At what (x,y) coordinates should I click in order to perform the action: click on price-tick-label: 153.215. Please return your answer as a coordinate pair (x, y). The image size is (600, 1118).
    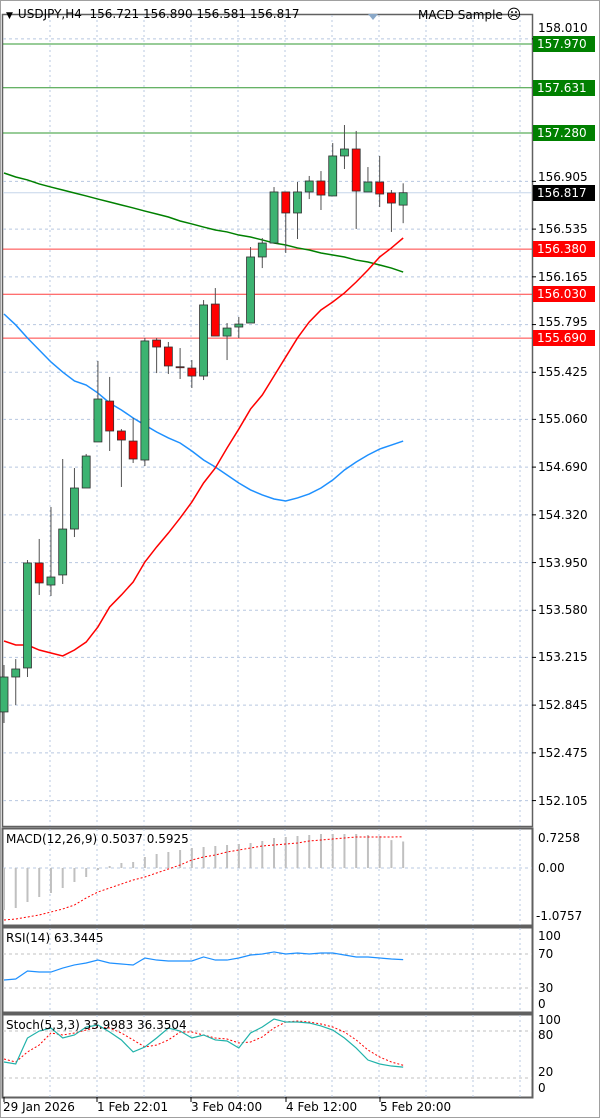
    Looking at the image, I should click on (563, 657).